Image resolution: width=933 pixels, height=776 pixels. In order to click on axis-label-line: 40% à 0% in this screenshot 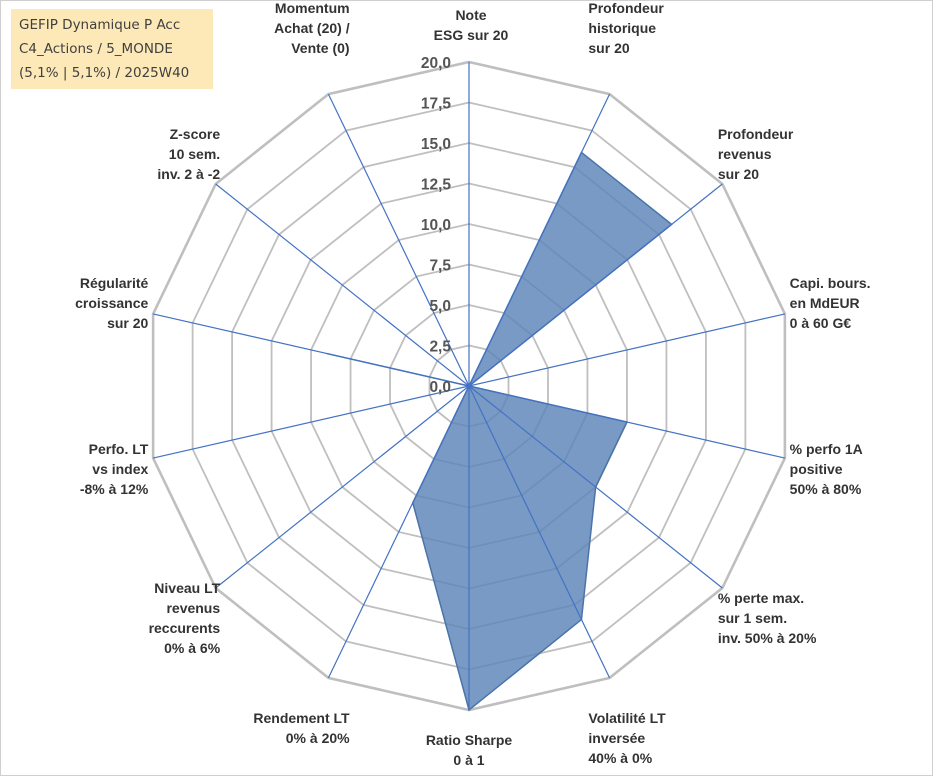, I will do `click(620, 758)`.